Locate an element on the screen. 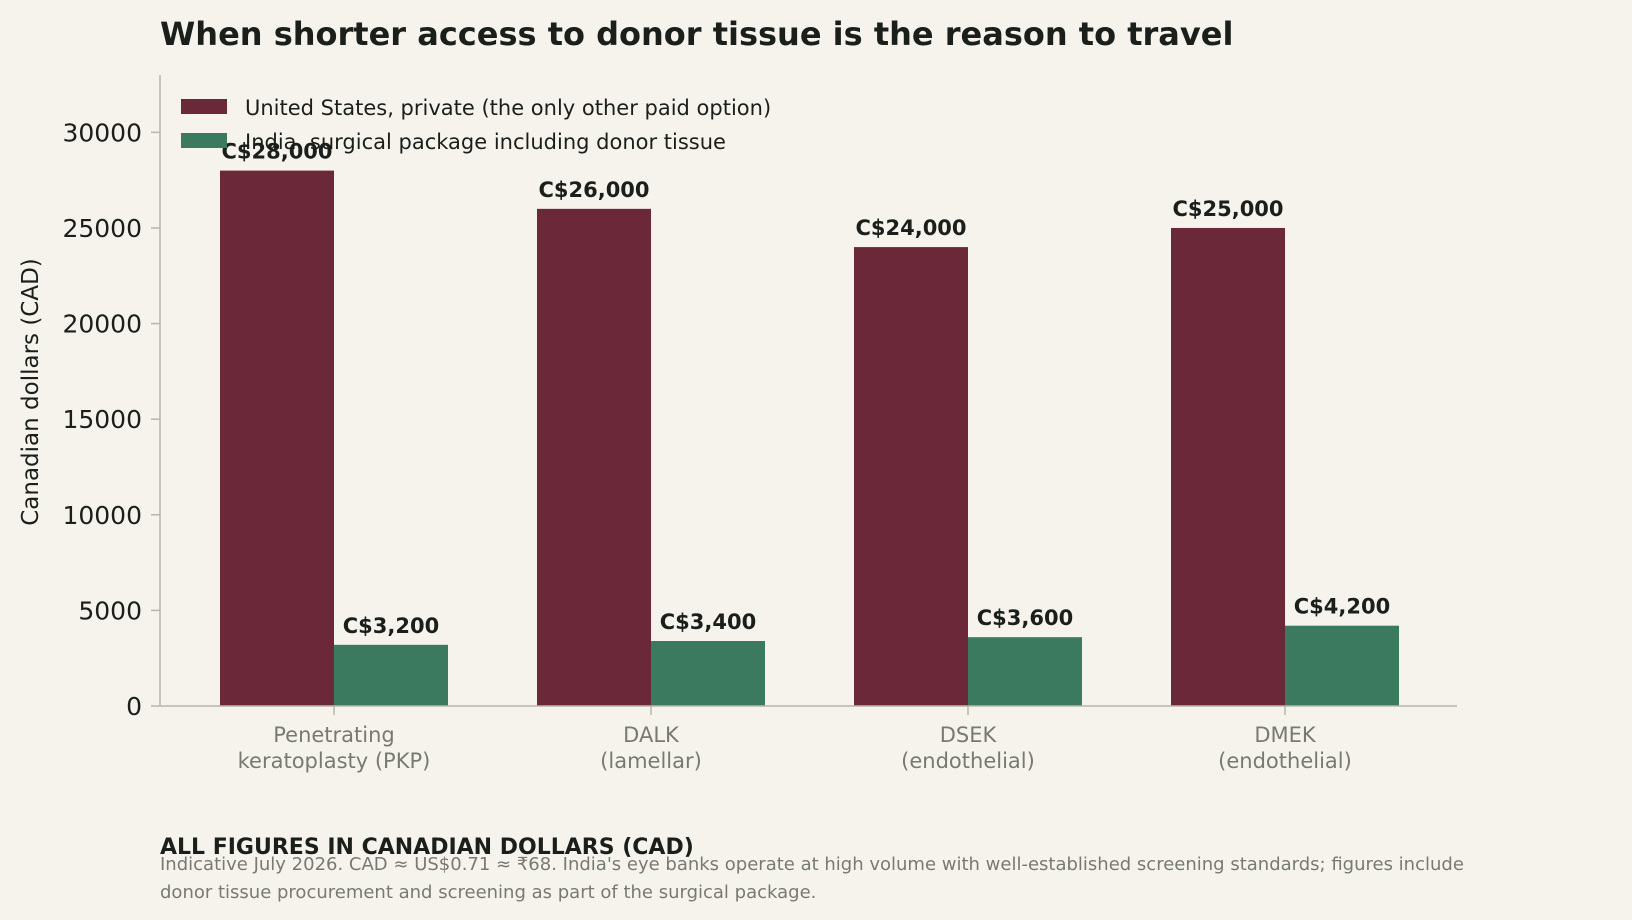  y-tick-label: 30000 is located at coordinates (102, 132).